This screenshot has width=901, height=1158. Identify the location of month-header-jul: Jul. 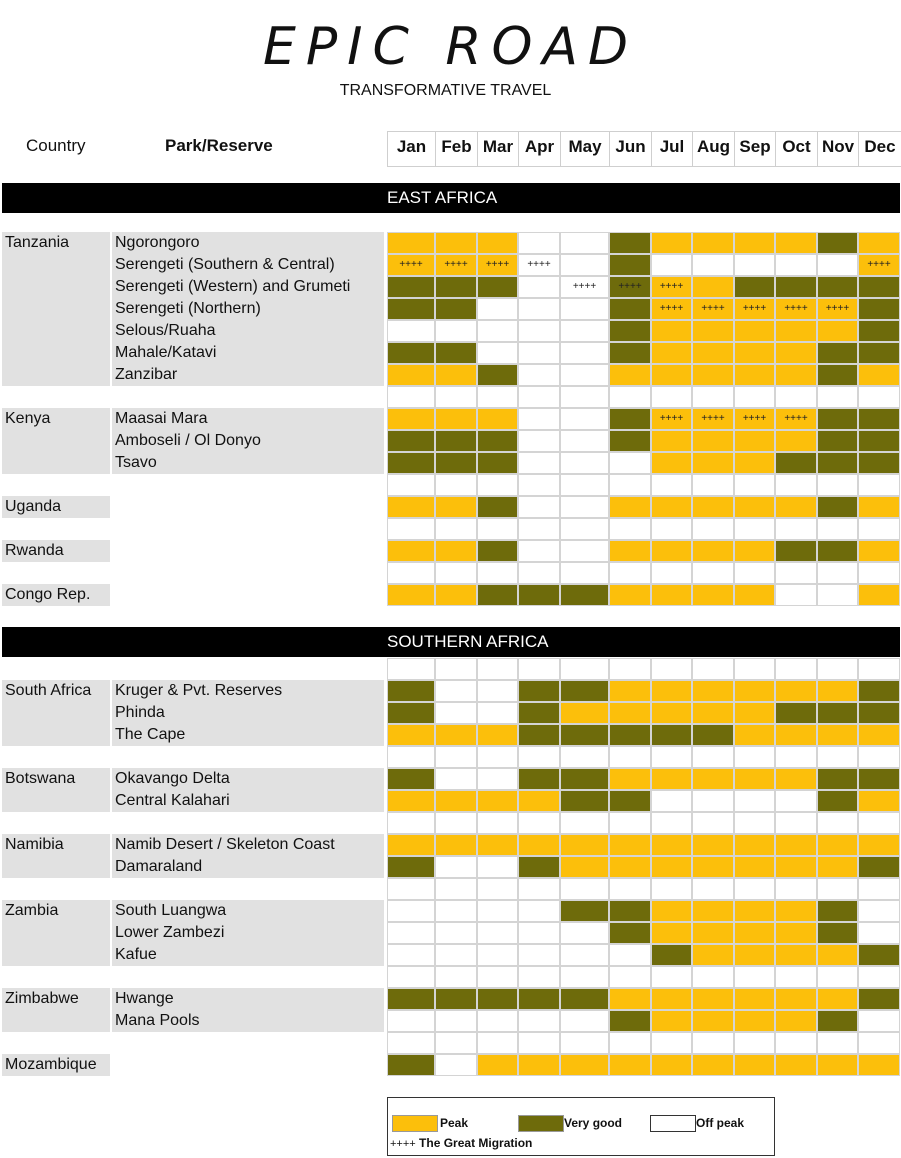
(672, 149).